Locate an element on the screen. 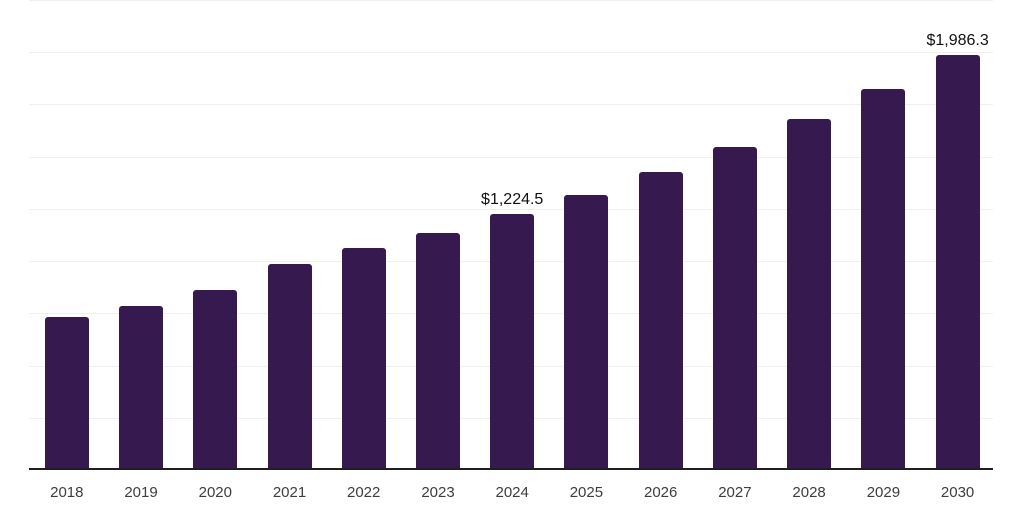  bar-2026 is located at coordinates (660, 320).